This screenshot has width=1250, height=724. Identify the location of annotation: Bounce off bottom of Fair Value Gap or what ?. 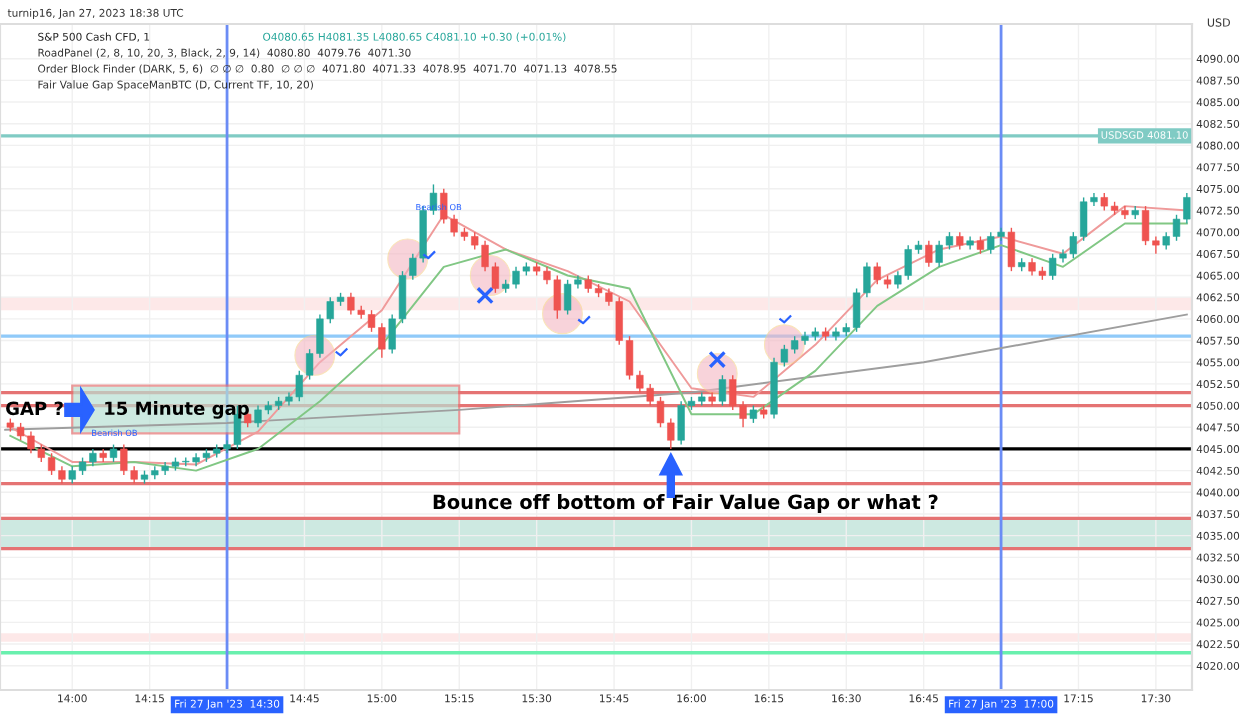
(685, 503).